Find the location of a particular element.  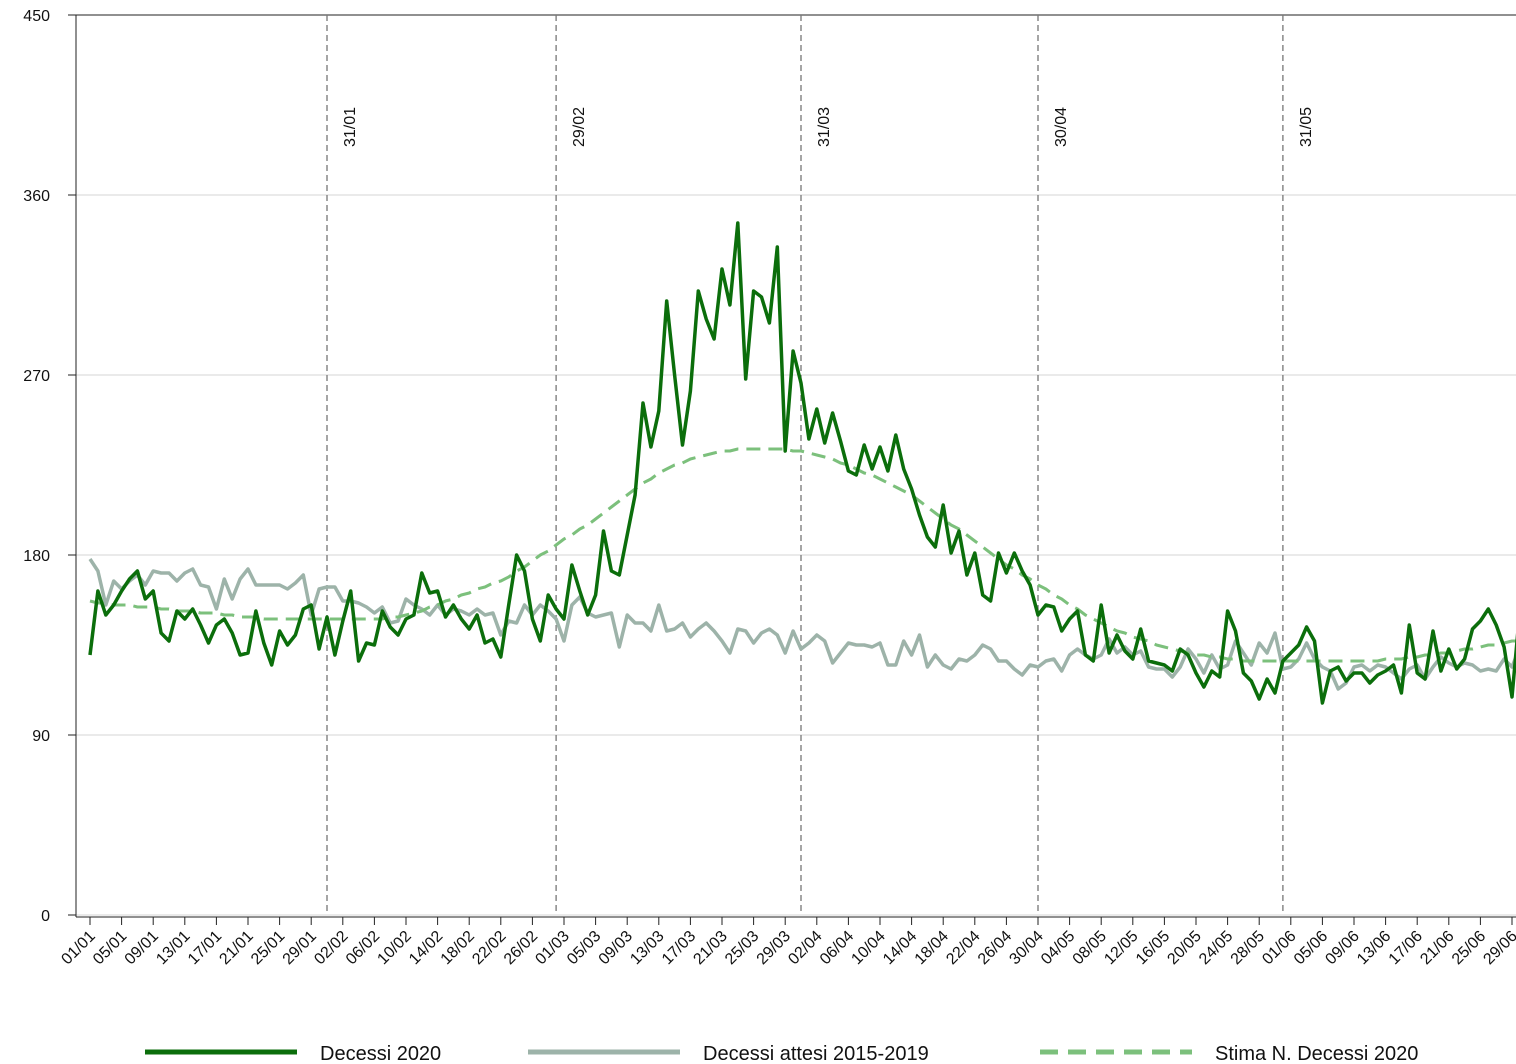

y-tick-label: 0 is located at coordinates (45, 916).